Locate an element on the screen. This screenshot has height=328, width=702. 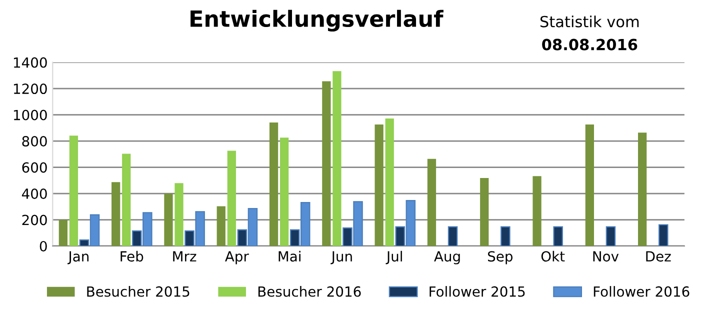
legend-label: Besucher 2016 is located at coordinates (309, 291).